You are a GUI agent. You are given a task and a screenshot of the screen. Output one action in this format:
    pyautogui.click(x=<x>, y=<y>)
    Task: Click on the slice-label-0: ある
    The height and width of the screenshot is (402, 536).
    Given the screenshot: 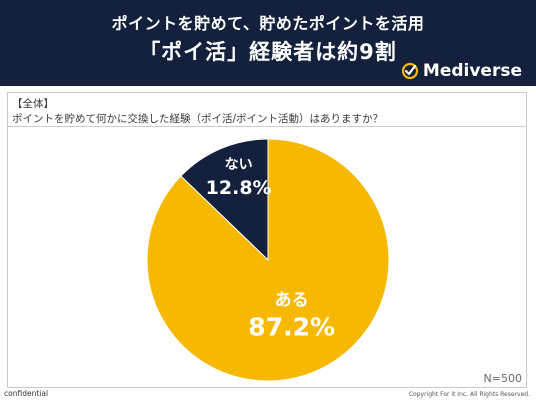 What is the action you would take?
    pyautogui.click(x=292, y=301)
    